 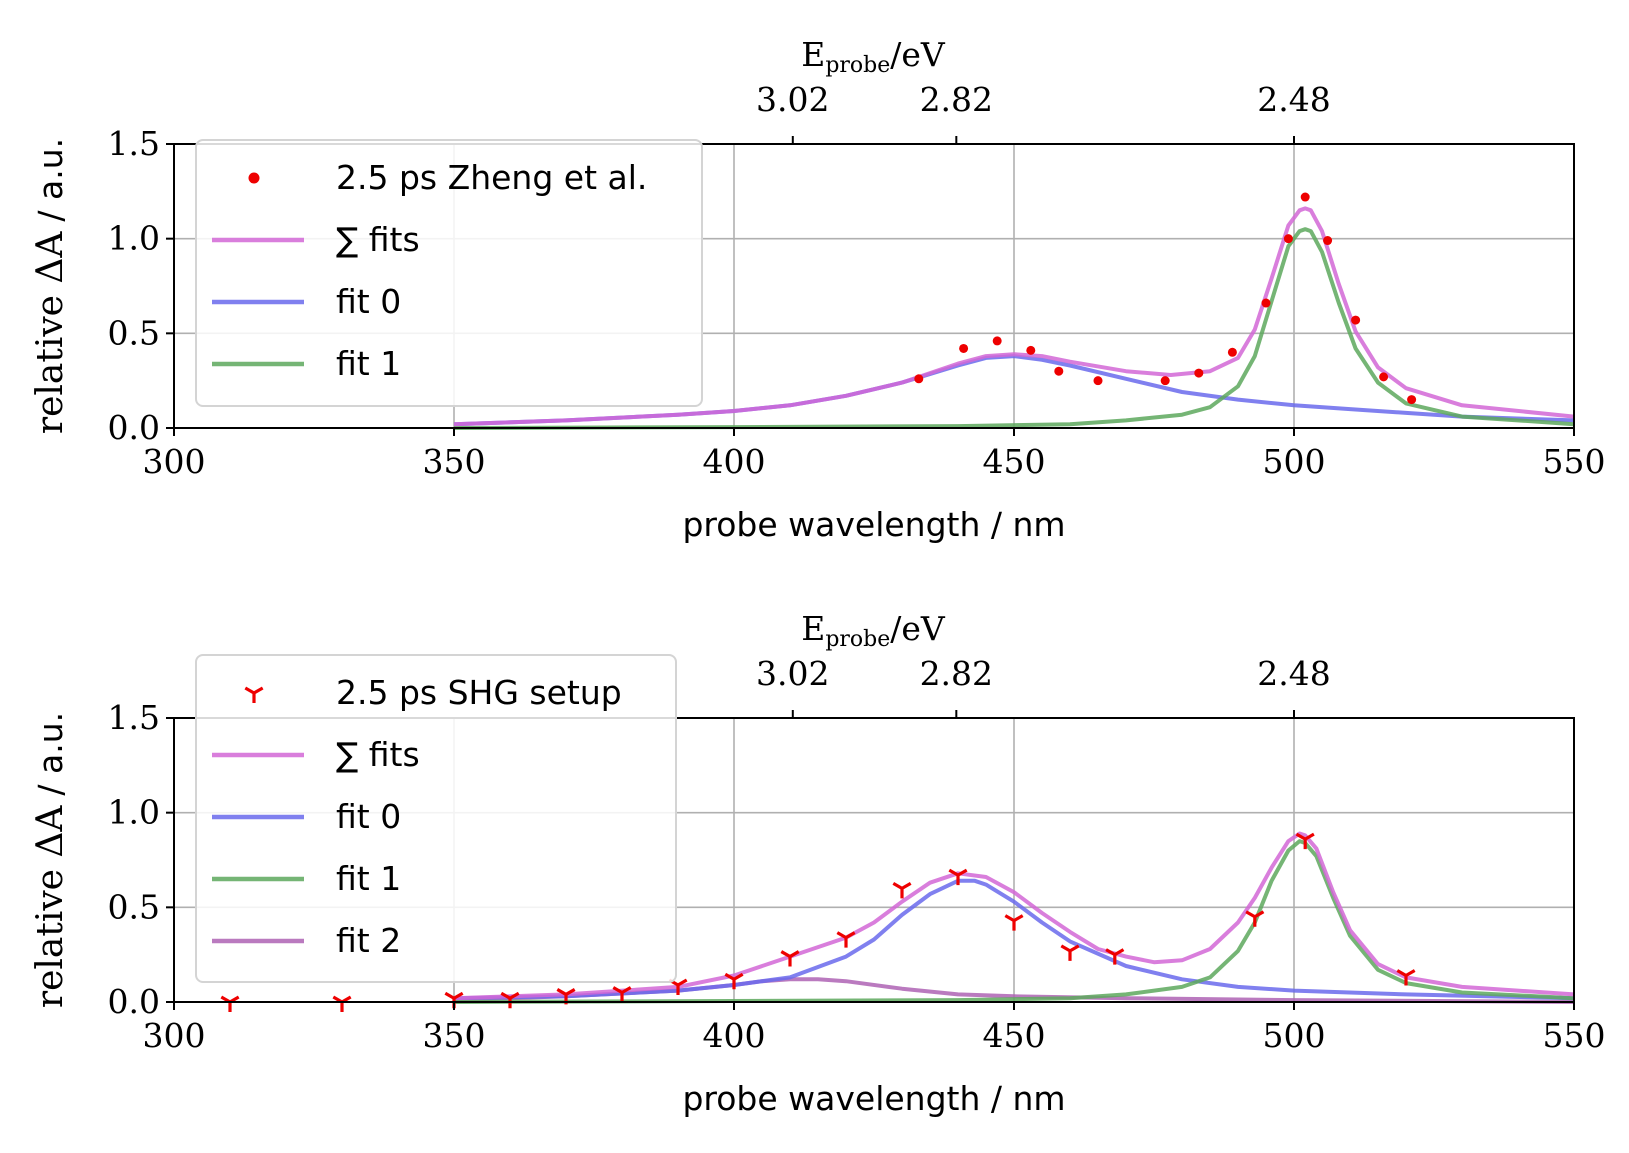 I want to click on legend-entry-label: fit 2, so click(x=368, y=940).